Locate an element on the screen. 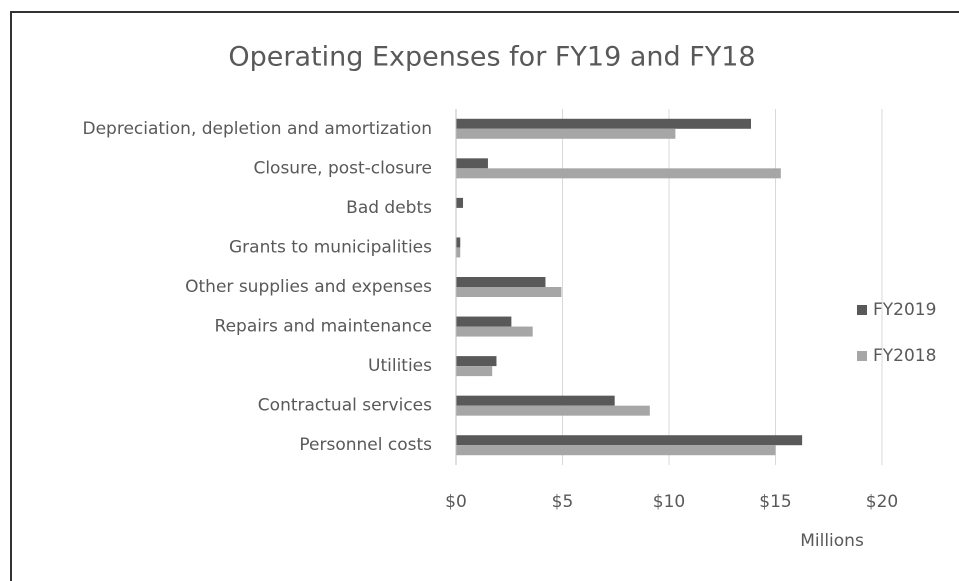  y-tick-label: Closure, post-closure is located at coordinates (342, 168).